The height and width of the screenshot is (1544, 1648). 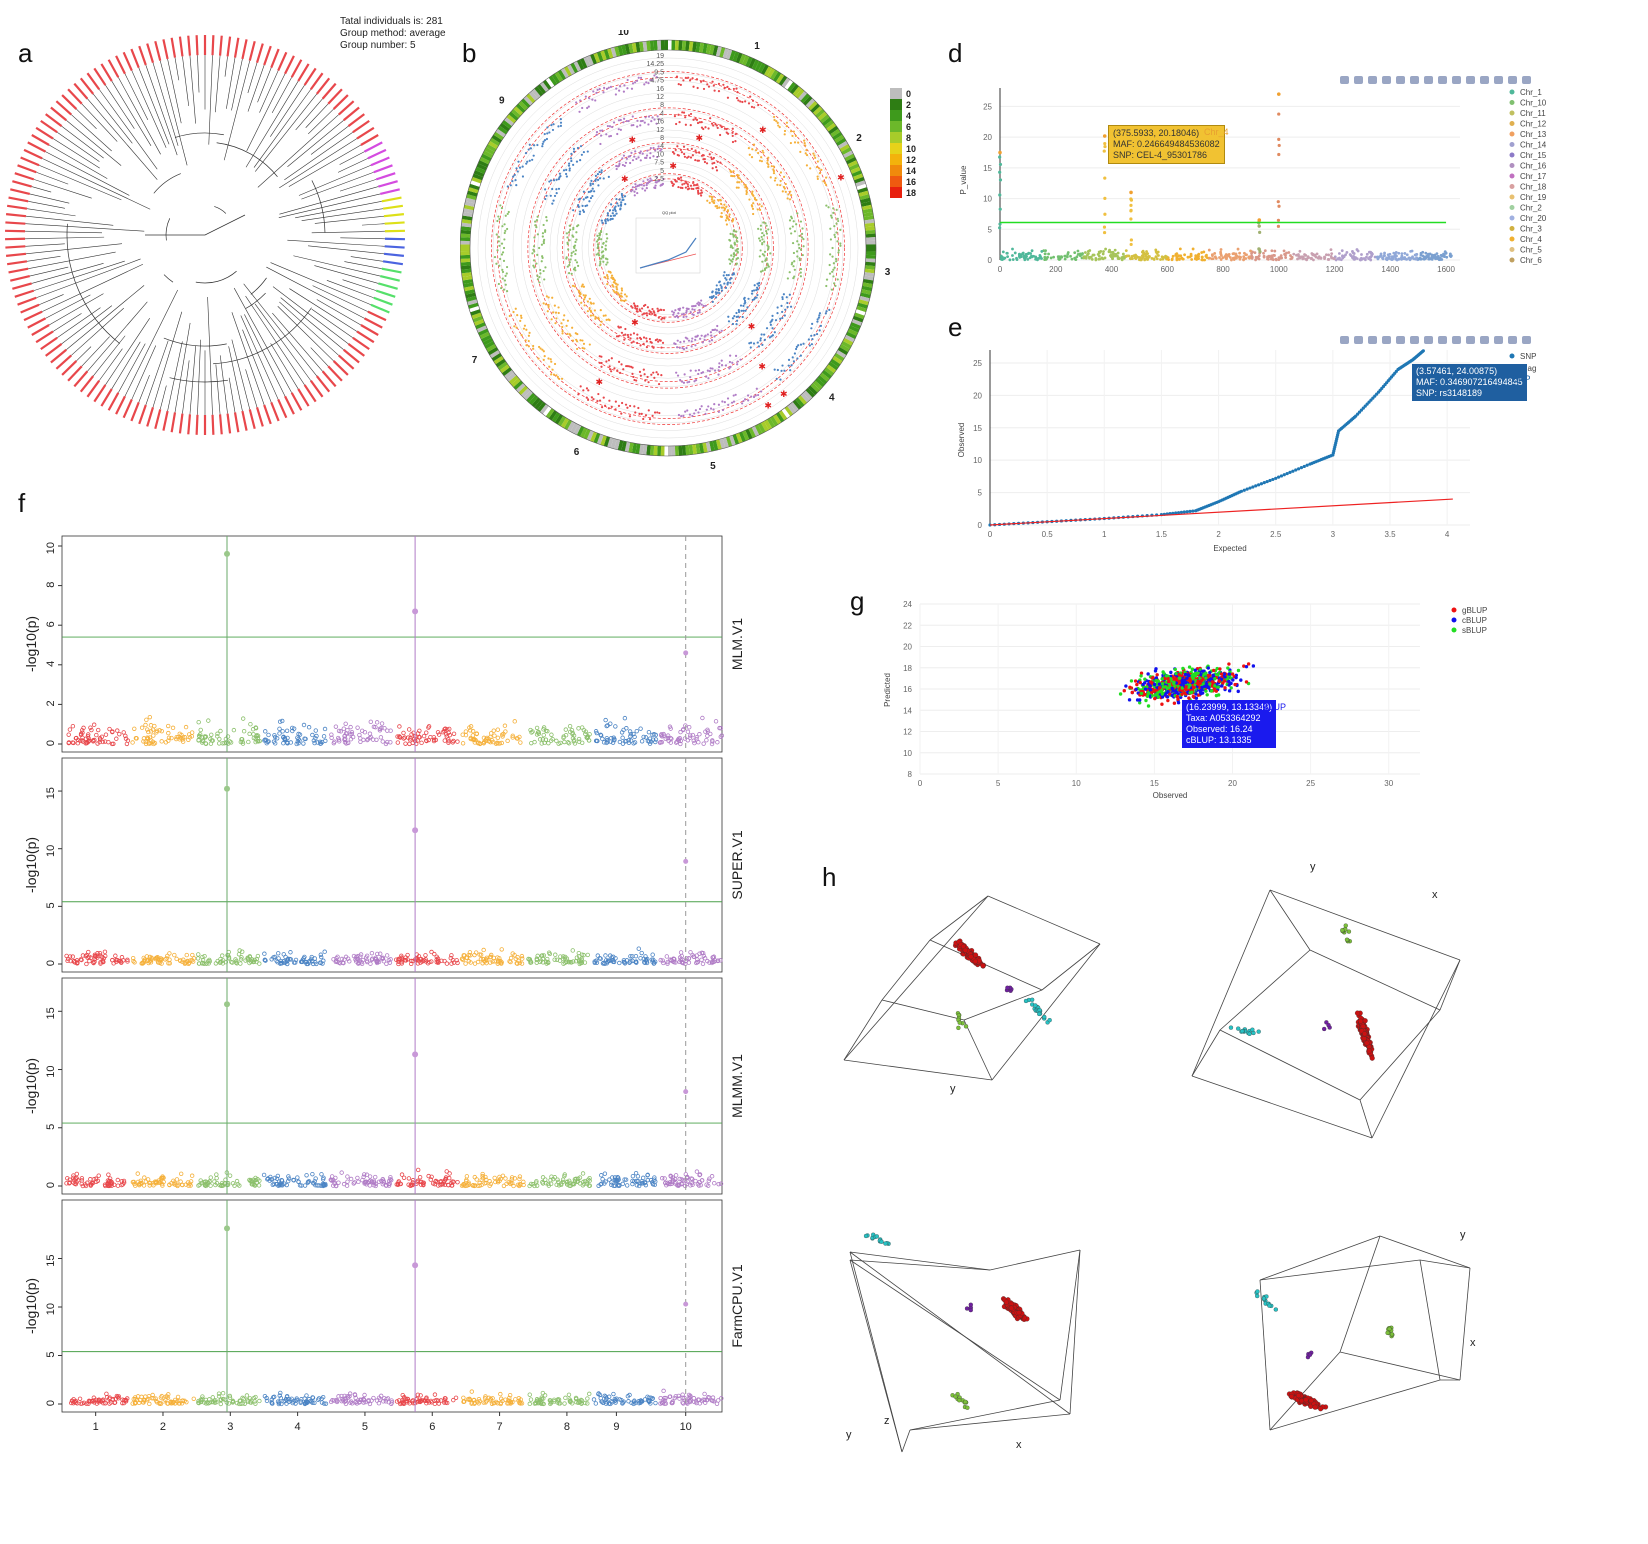 I want to click on legend-swatch, so click(x=896, y=181).